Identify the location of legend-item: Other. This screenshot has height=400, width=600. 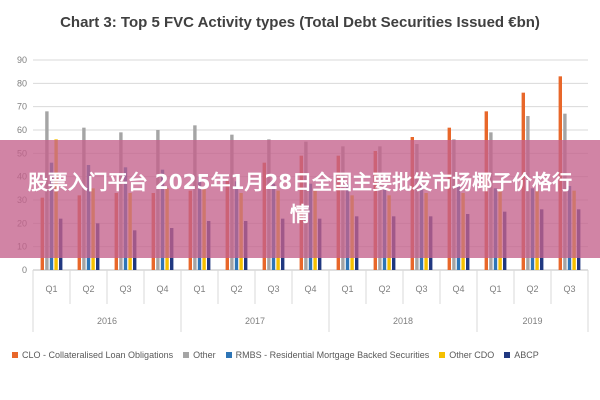
(199, 355).